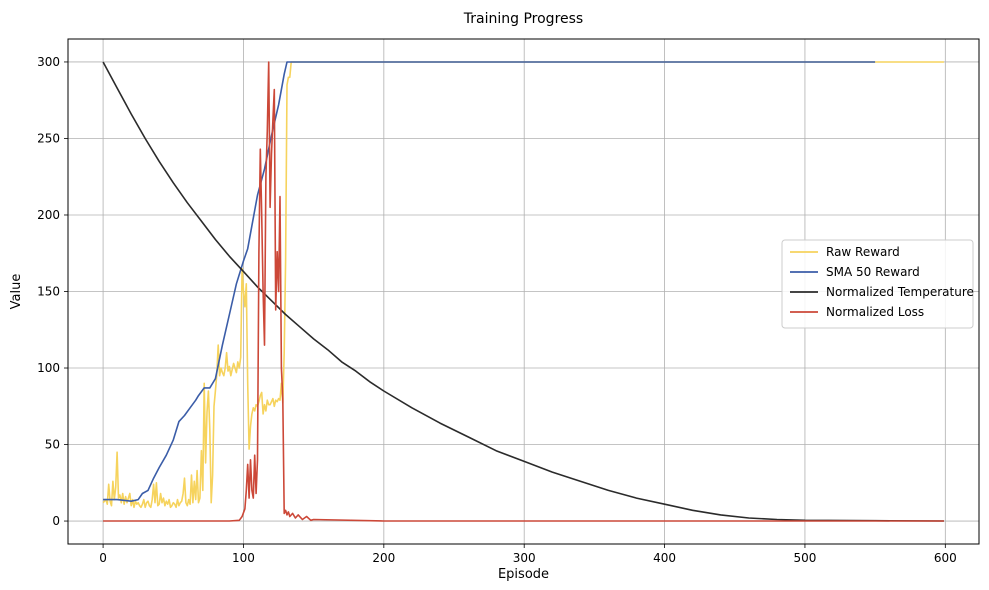 This screenshot has width=989, height=590. I want to click on y-axis-label: Value, so click(16, 292).